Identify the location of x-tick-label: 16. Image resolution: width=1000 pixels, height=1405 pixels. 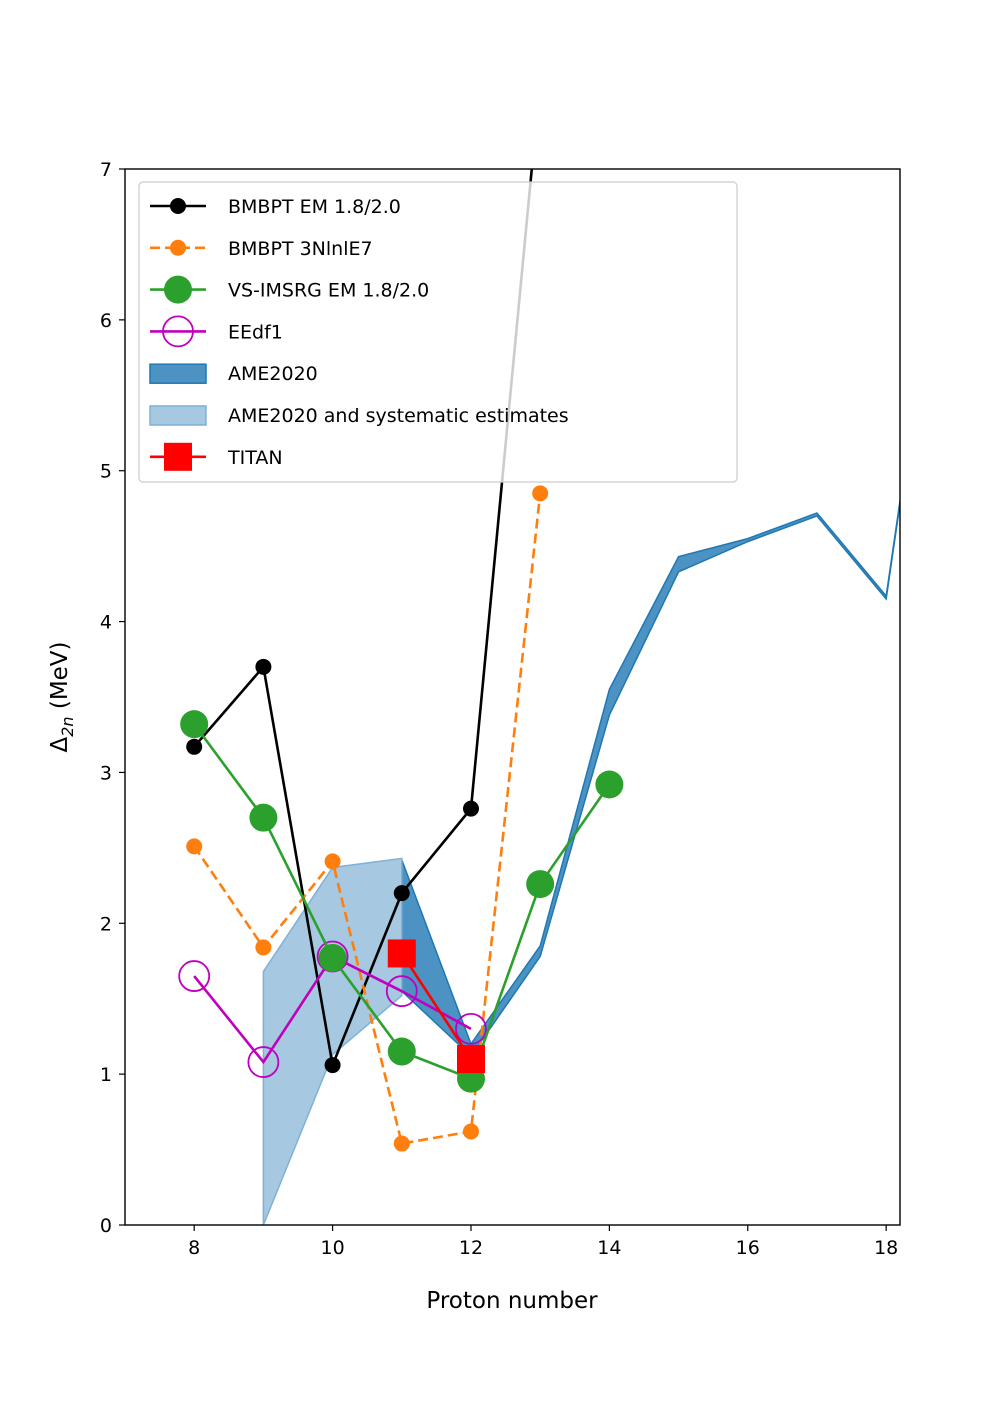
(748, 1248).